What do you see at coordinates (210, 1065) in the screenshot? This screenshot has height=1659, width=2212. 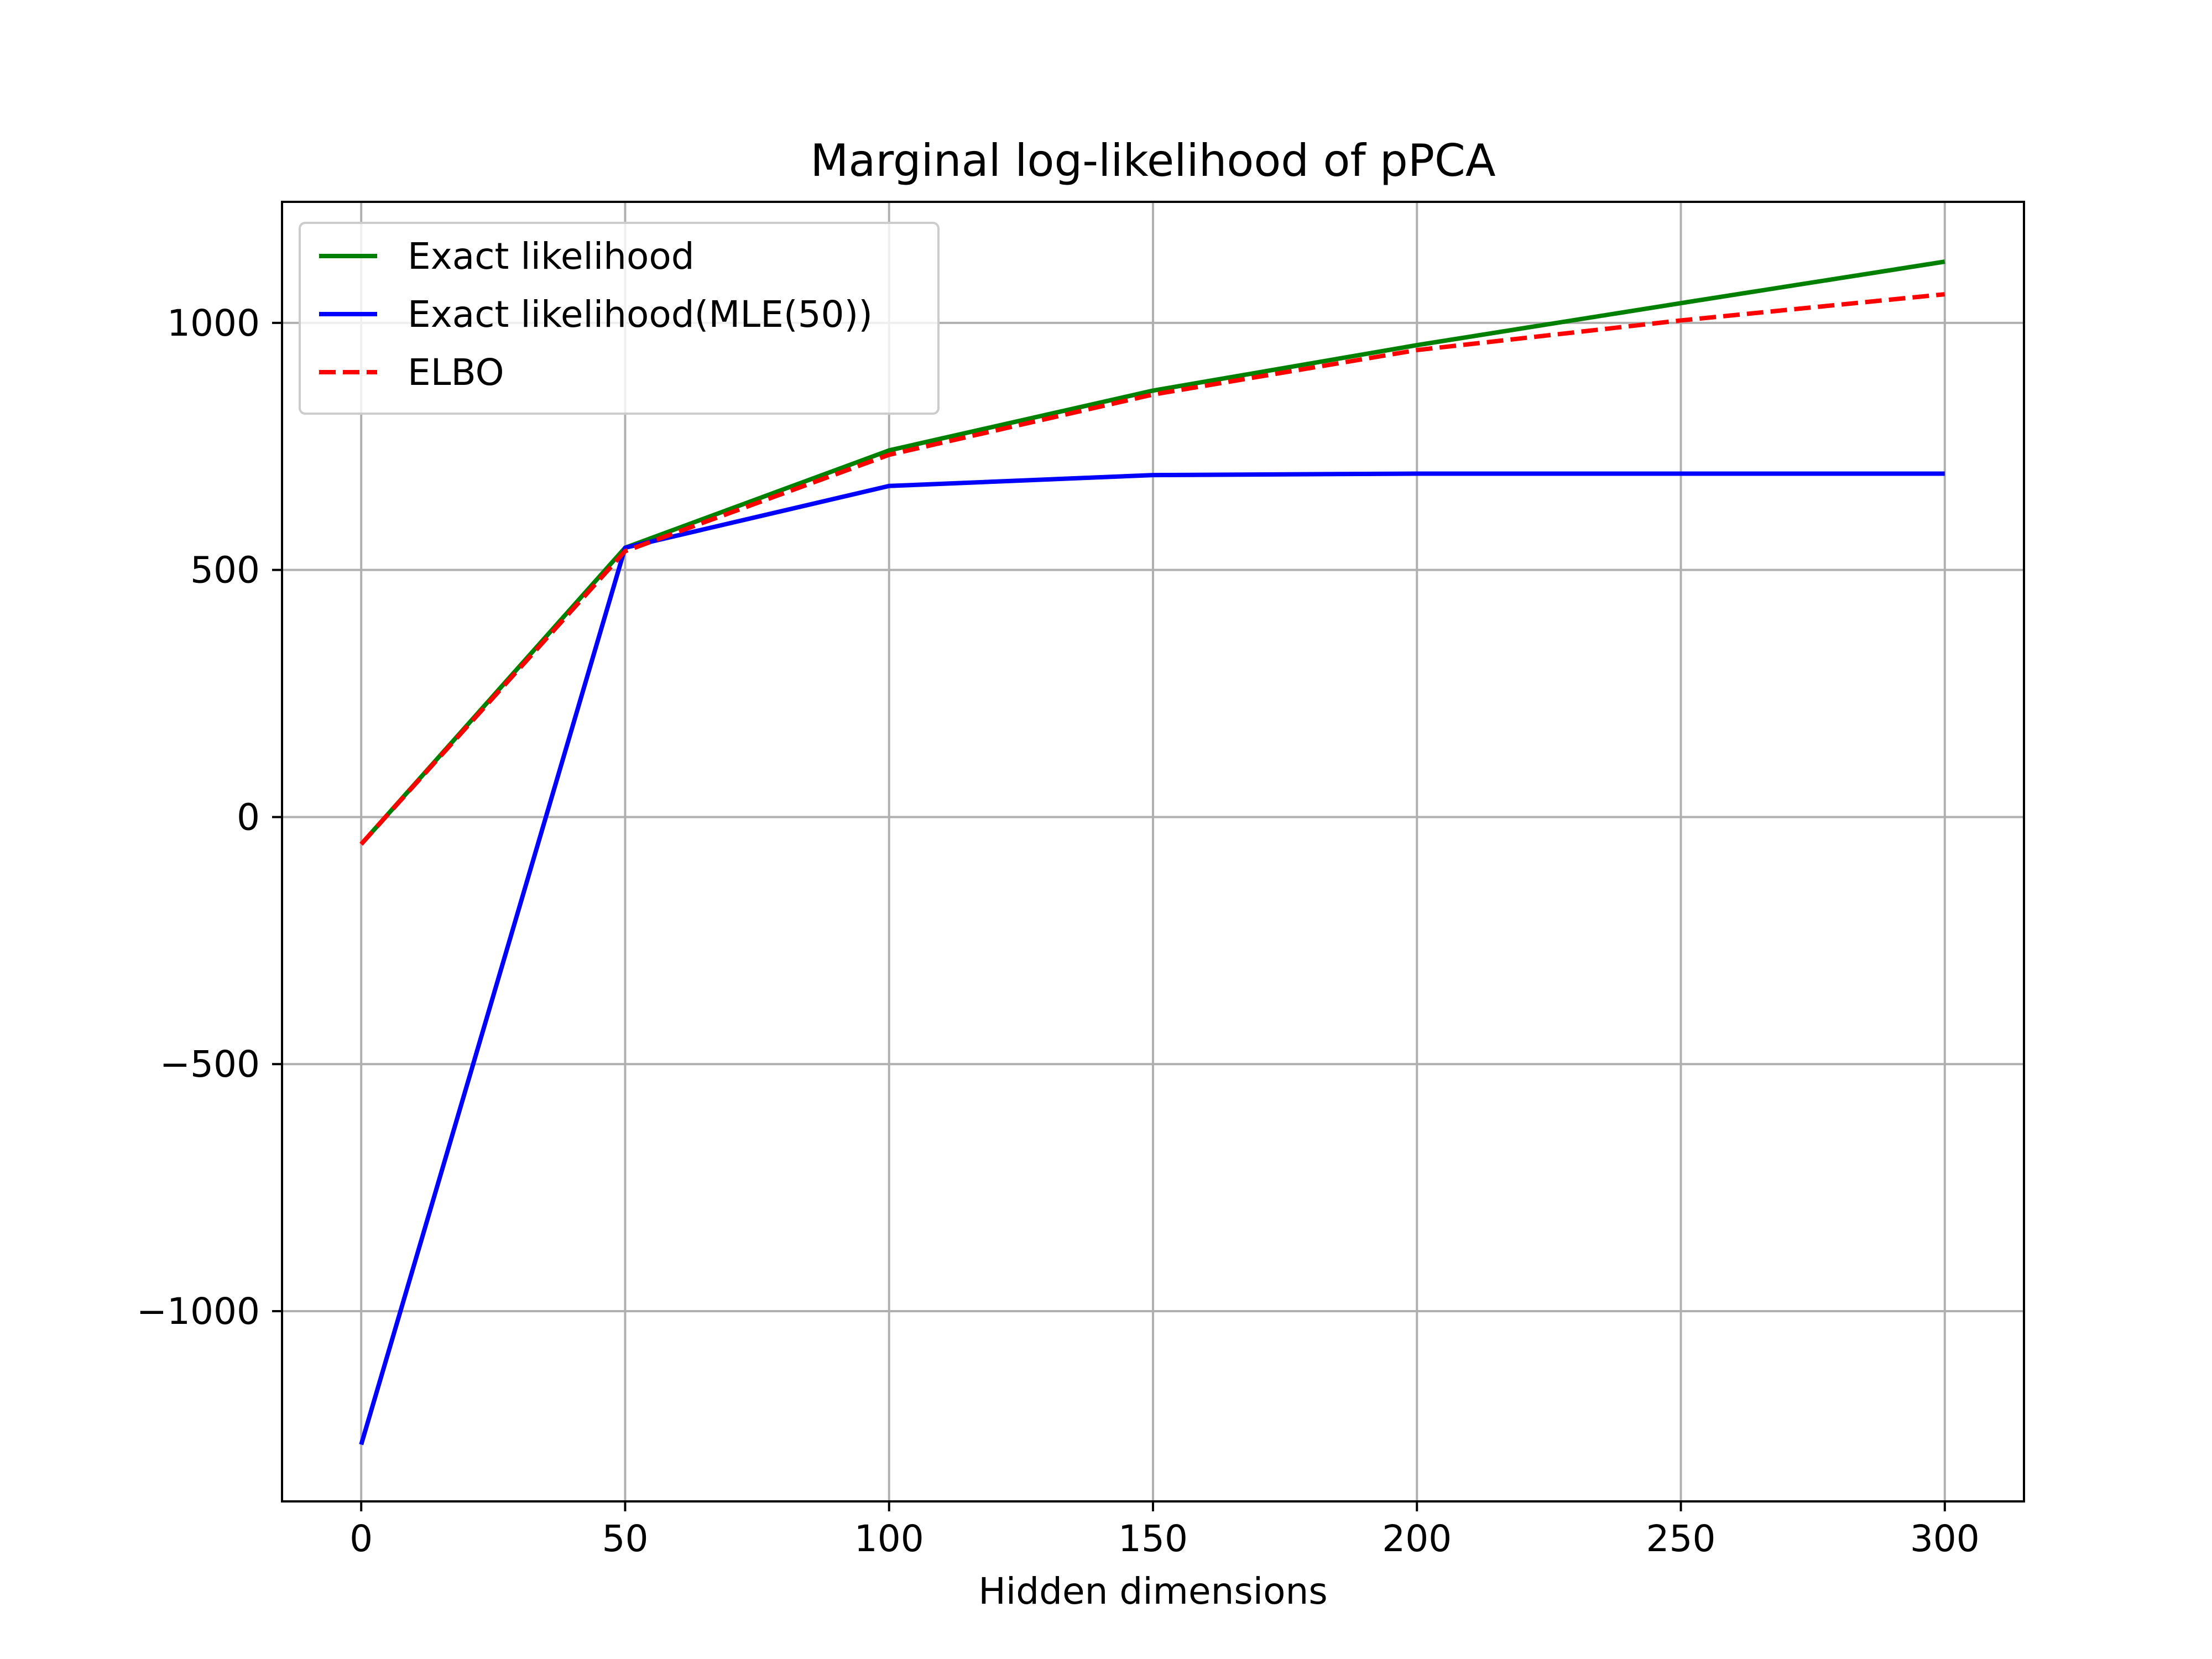 I see `y-tick-label: −500` at bounding box center [210, 1065].